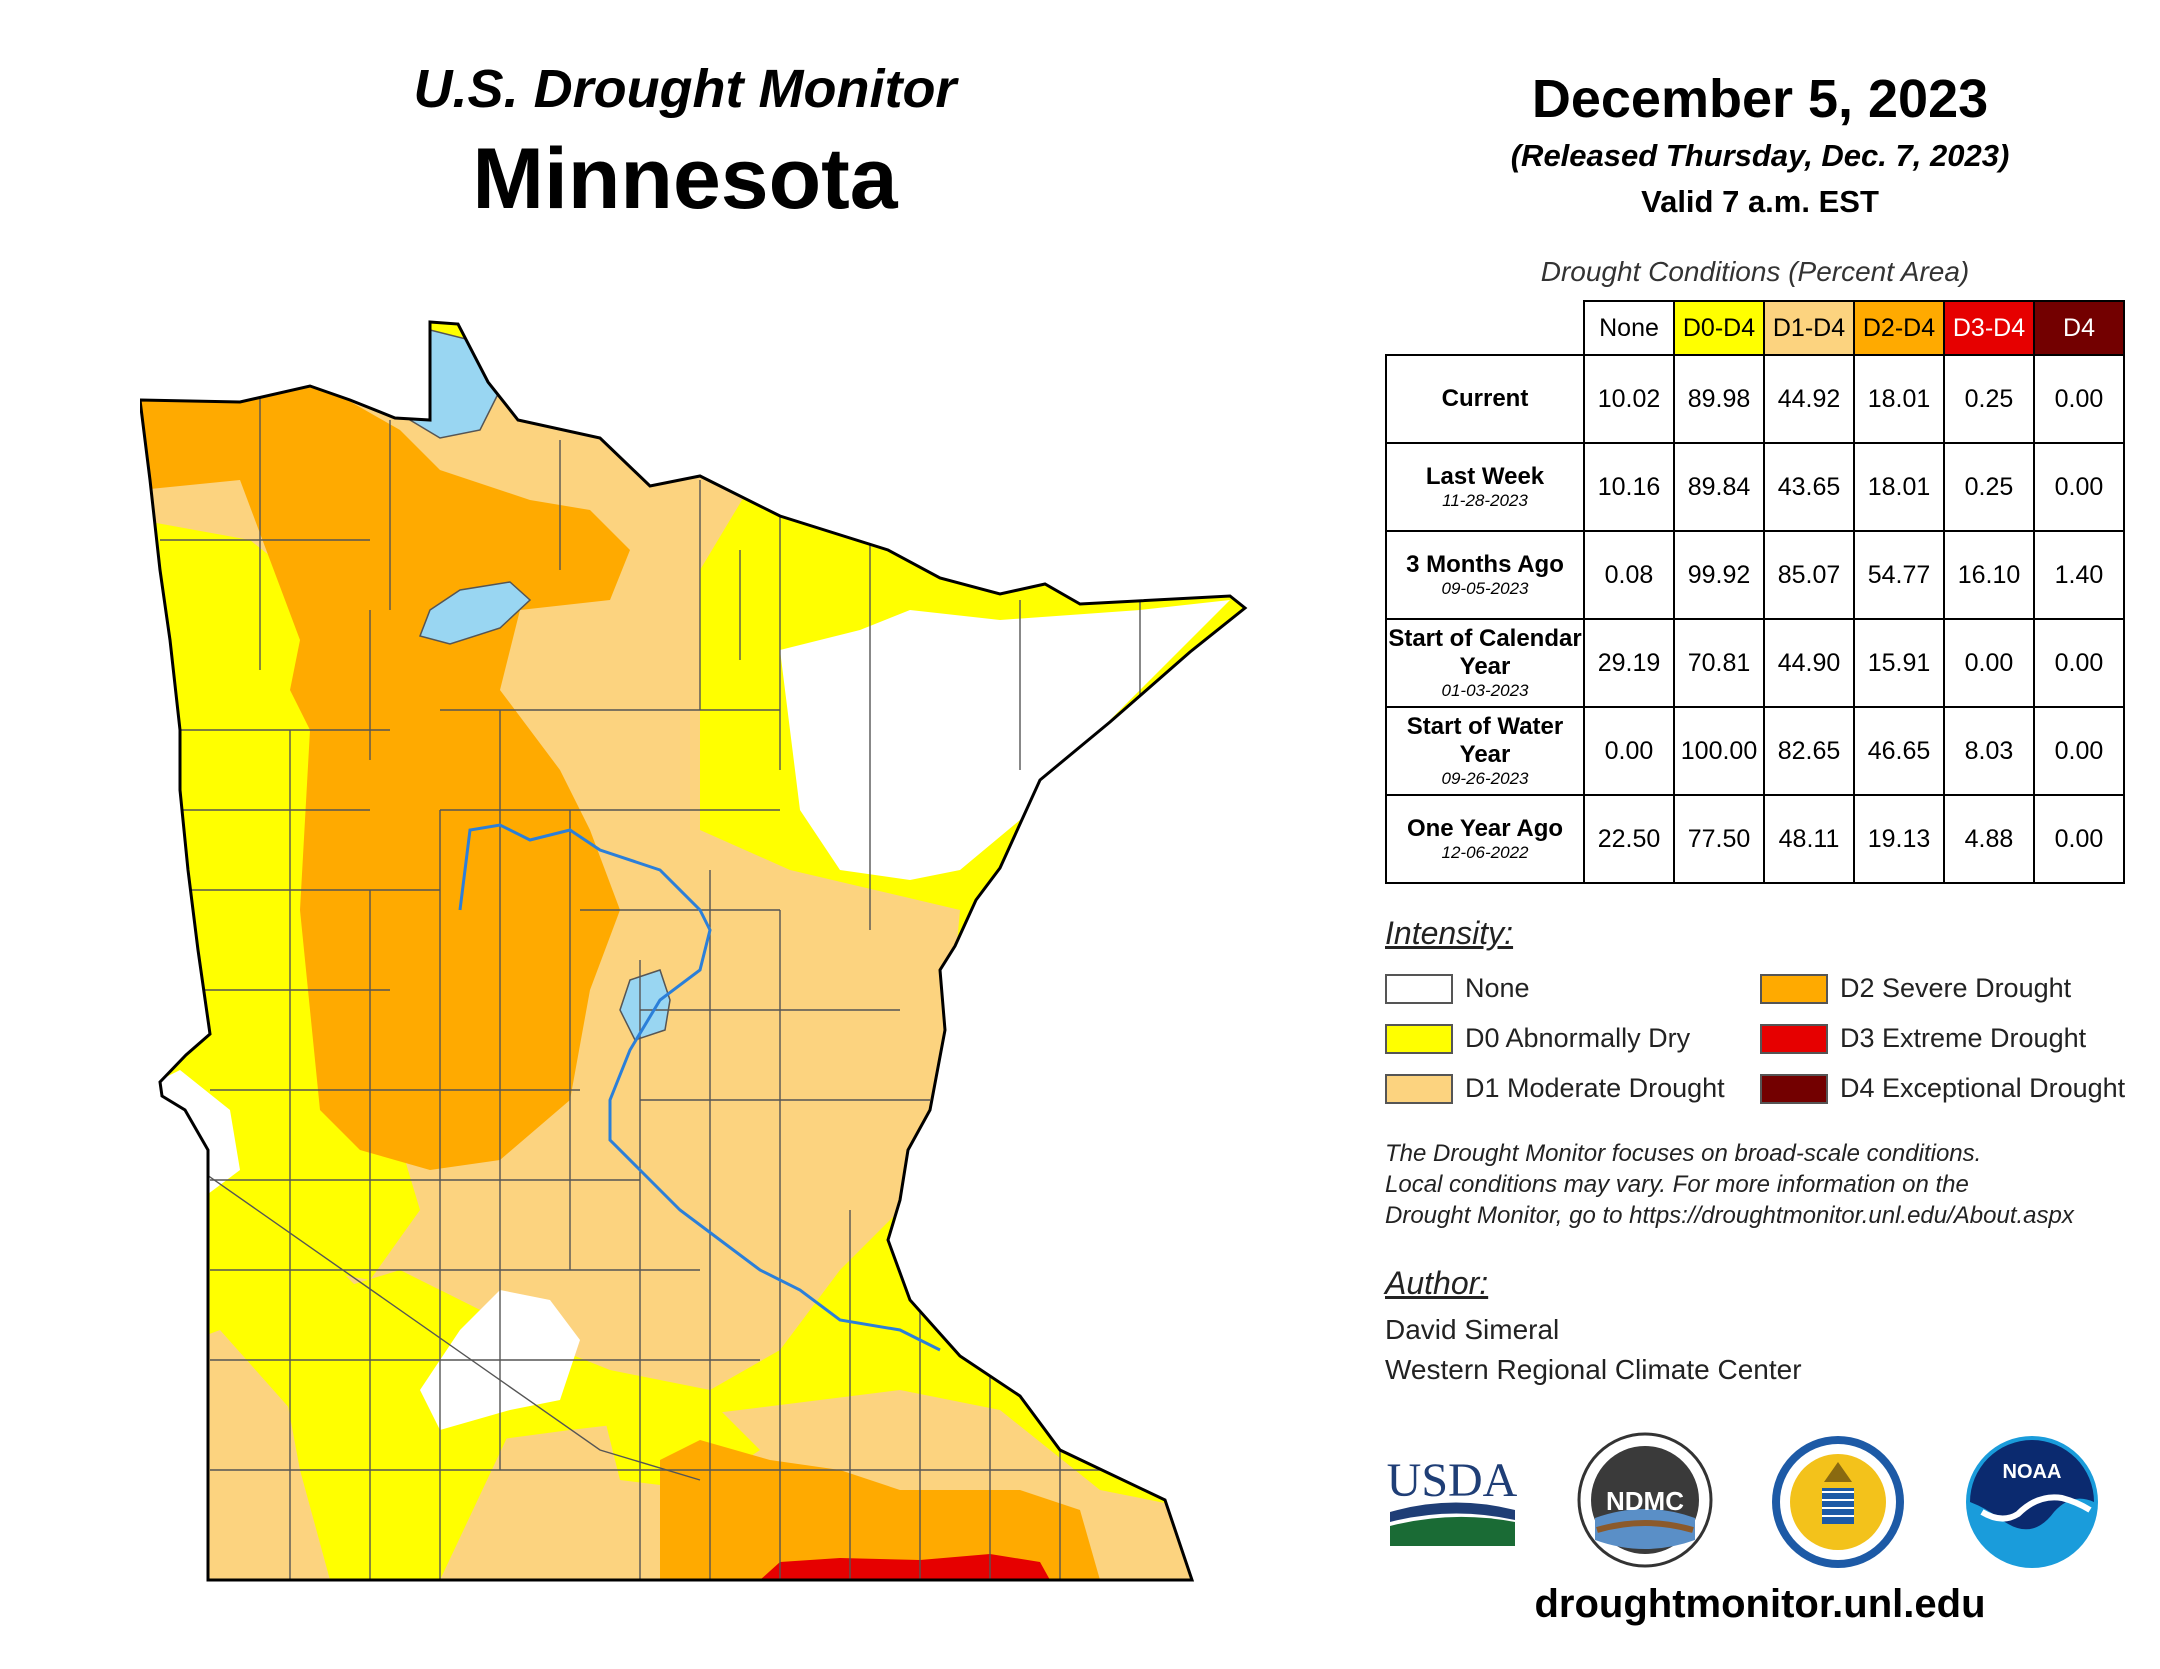 The image size is (2160, 1669). Describe the element at coordinates (2032, 1502) in the screenshot. I see `noaa-logo: NOAA` at that location.